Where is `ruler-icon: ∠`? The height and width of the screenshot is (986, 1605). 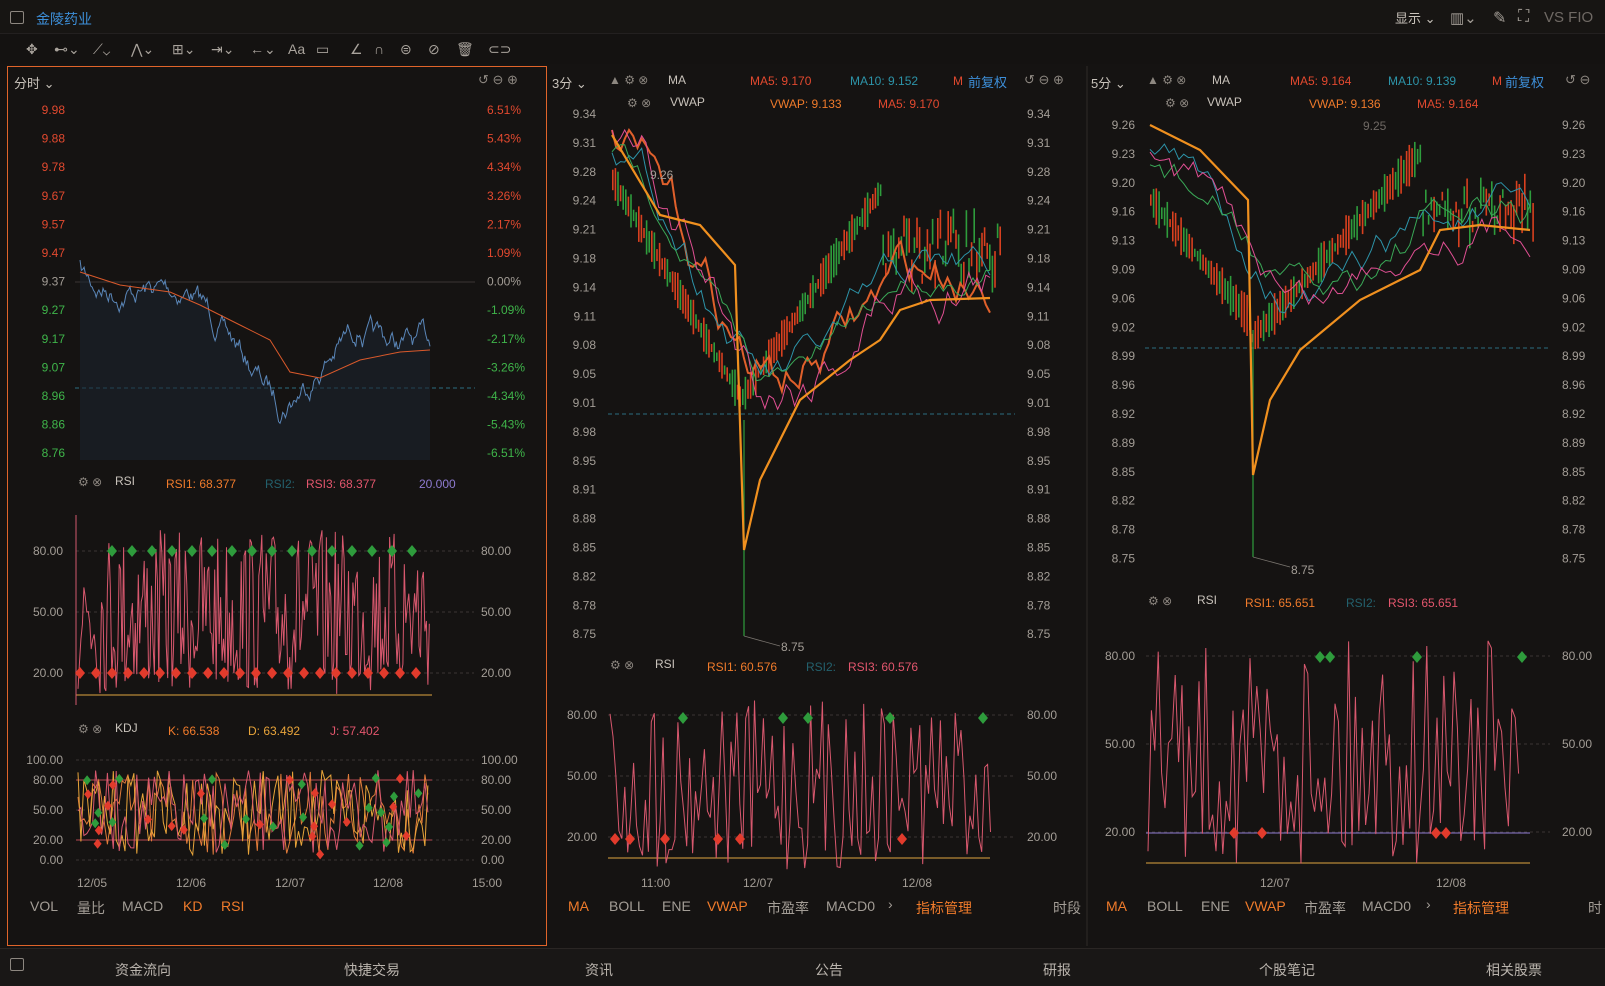 ruler-icon: ∠ is located at coordinates (356, 49).